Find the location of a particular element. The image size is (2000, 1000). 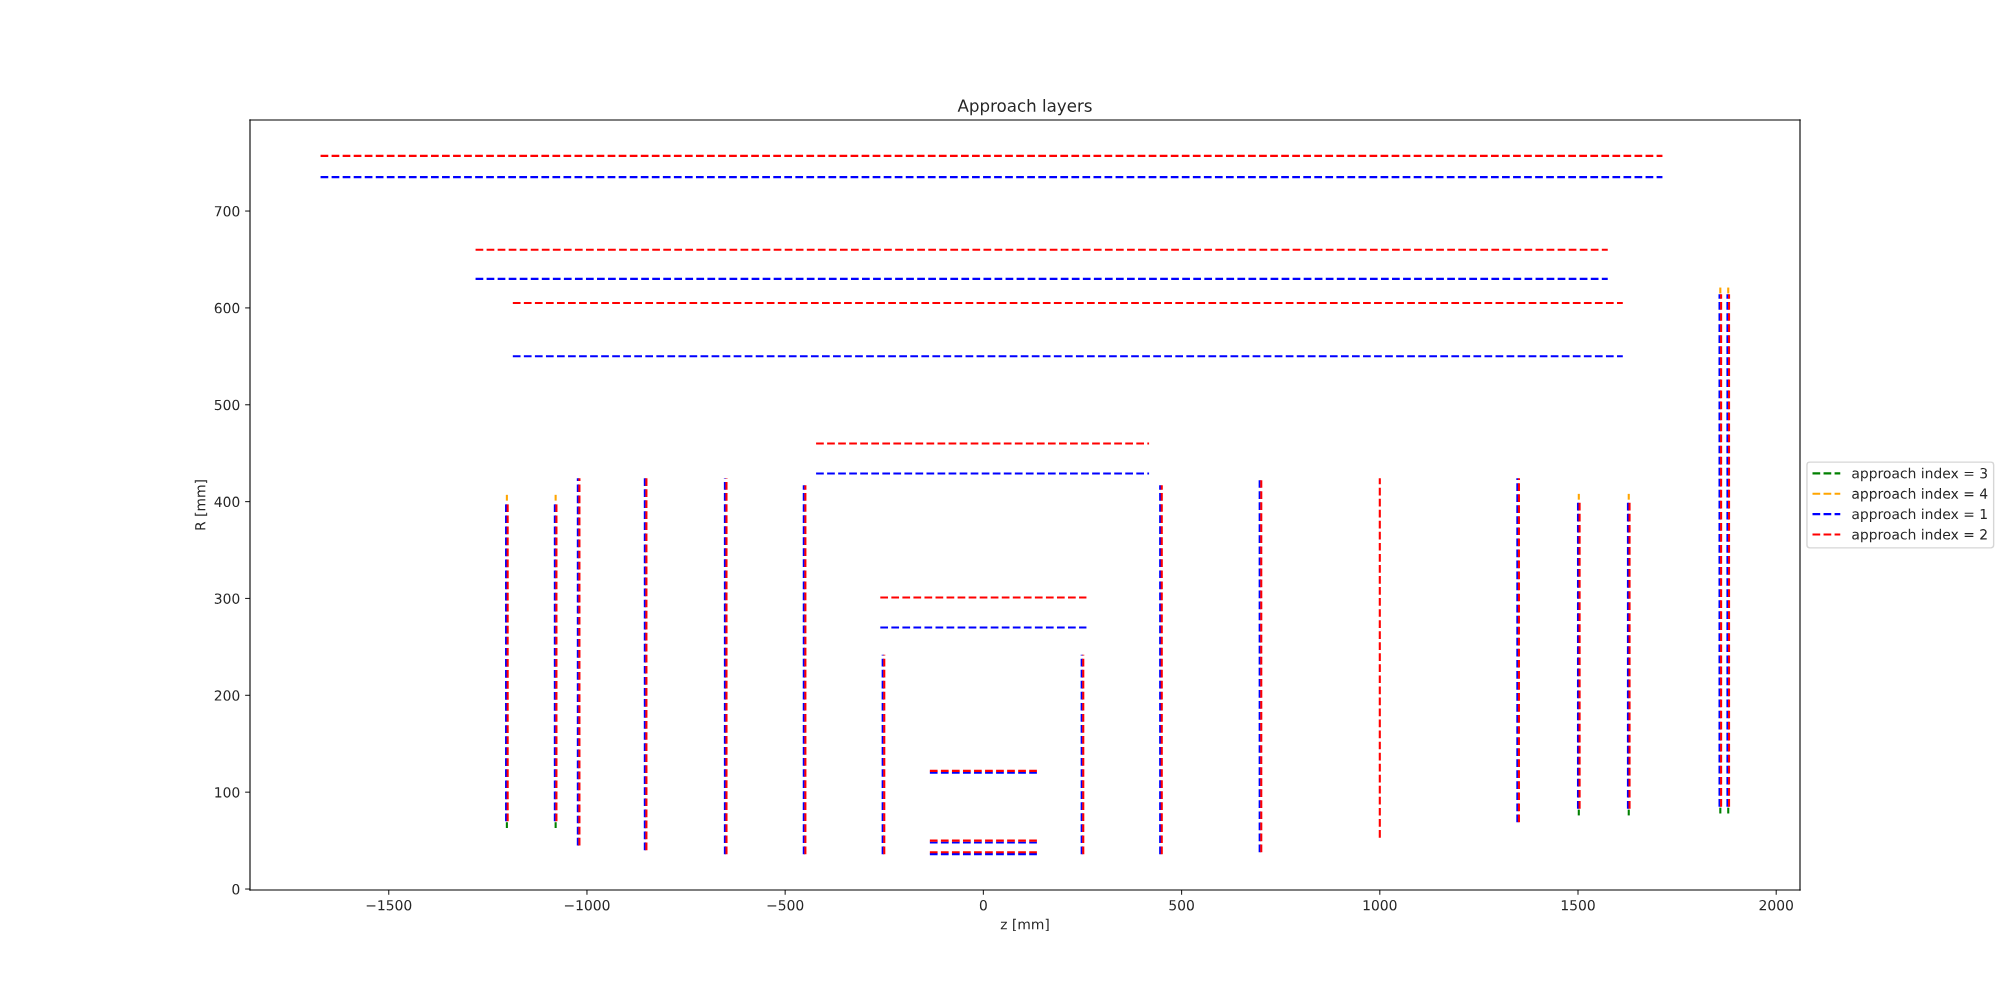

x-tick-label: 500 is located at coordinates (1181, 905).